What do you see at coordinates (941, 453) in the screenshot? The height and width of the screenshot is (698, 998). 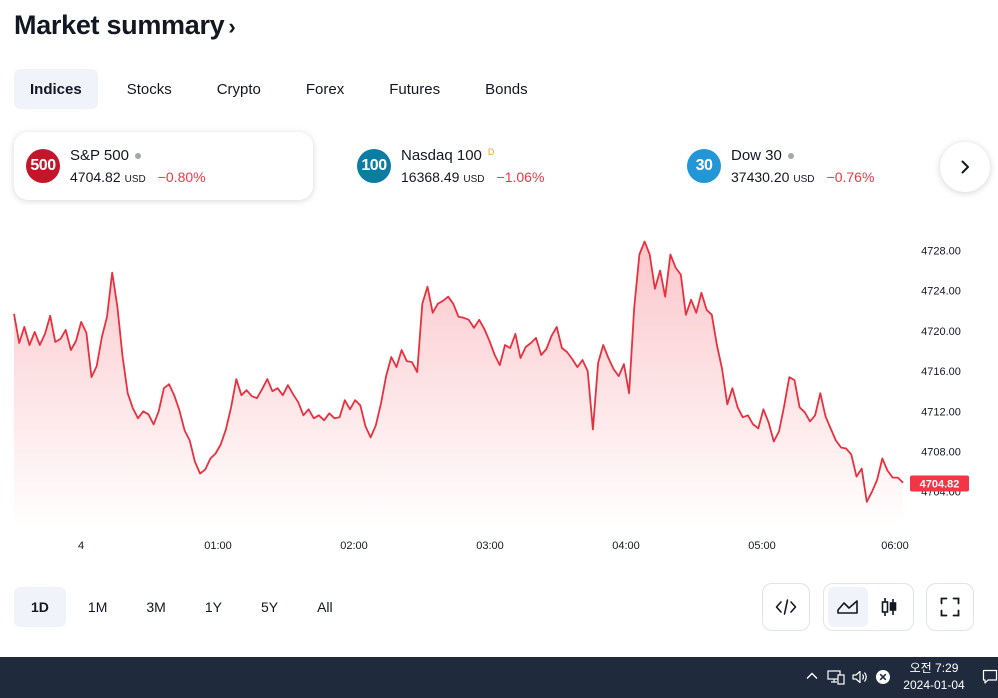 I see `y-axis-tick-label: 4708.00` at bounding box center [941, 453].